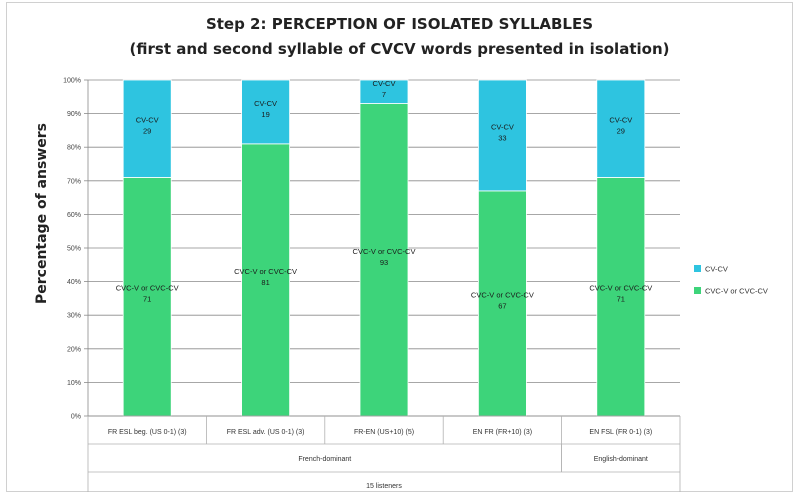 This screenshot has width=799, height=495. Describe the element at coordinates (716, 269) in the screenshot. I see `legend-label: CV-CV` at that location.